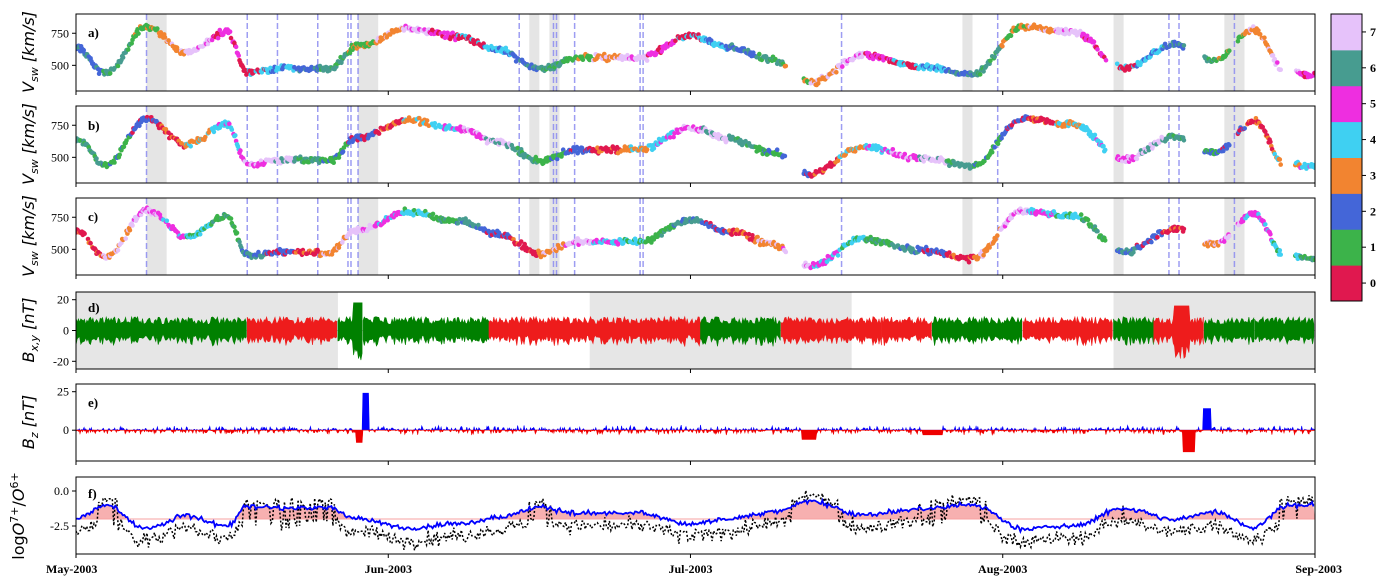 This screenshot has height=586, width=1389. What do you see at coordinates (695, 52) in the screenshot?
I see `panel-a-frame` at bounding box center [695, 52].